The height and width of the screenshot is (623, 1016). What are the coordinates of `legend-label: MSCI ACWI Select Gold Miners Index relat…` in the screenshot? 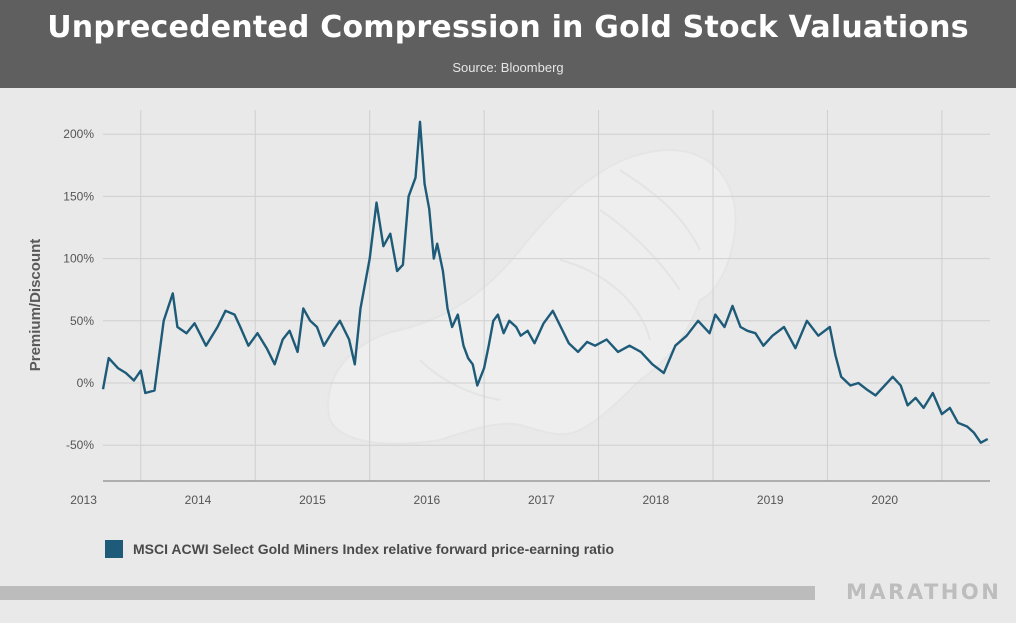 It's located at (374, 549).